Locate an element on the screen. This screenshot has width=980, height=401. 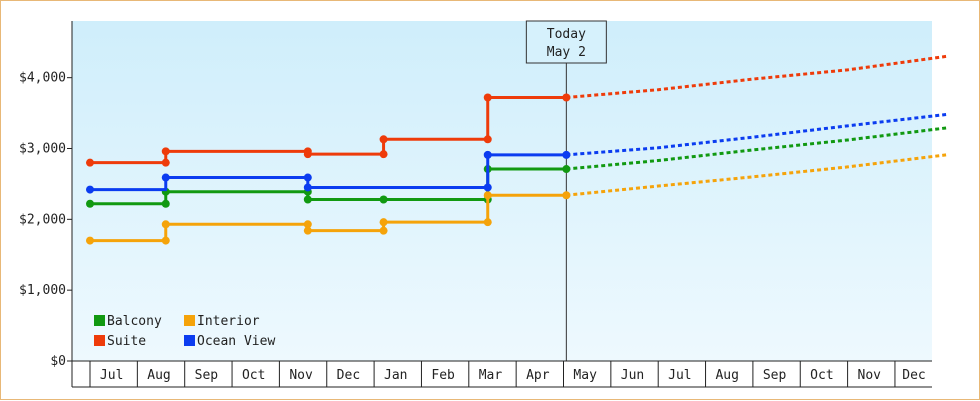
today-box is located at coordinates (566, 42).